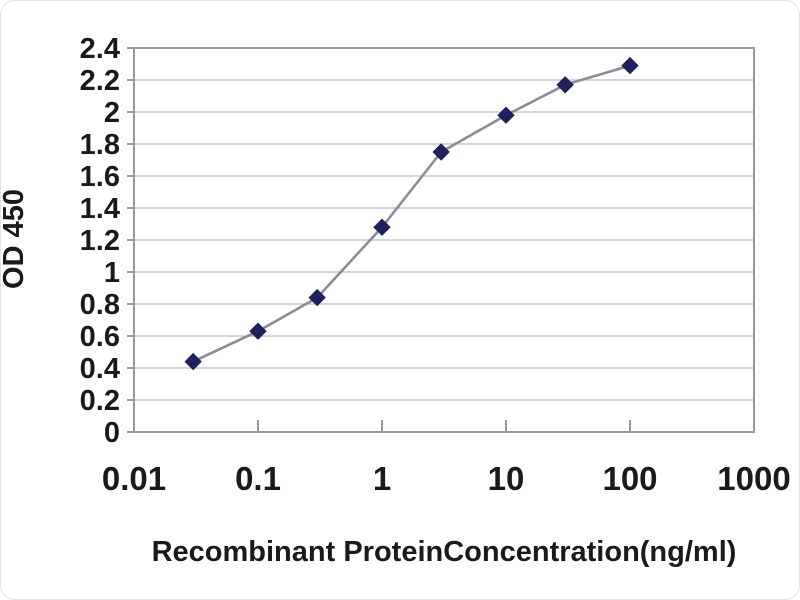  What do you see at coordinates (100, 81) in the screenshot?
I see `y-tick-label: 2.2` at bounding box center [100, 81].